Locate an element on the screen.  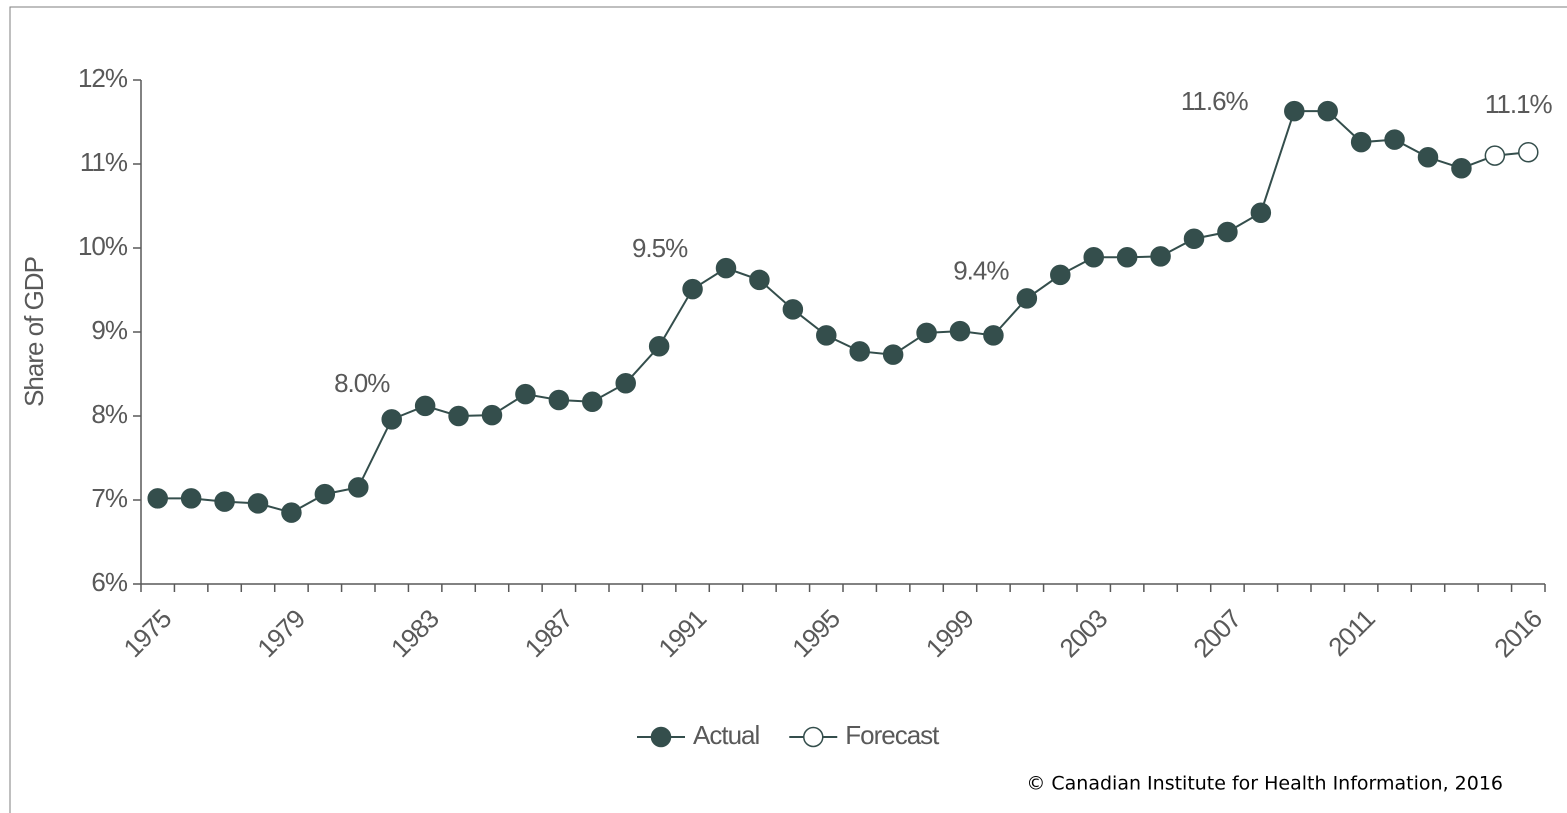
y-tick-label: 6% is located at coordinates (109, 582).